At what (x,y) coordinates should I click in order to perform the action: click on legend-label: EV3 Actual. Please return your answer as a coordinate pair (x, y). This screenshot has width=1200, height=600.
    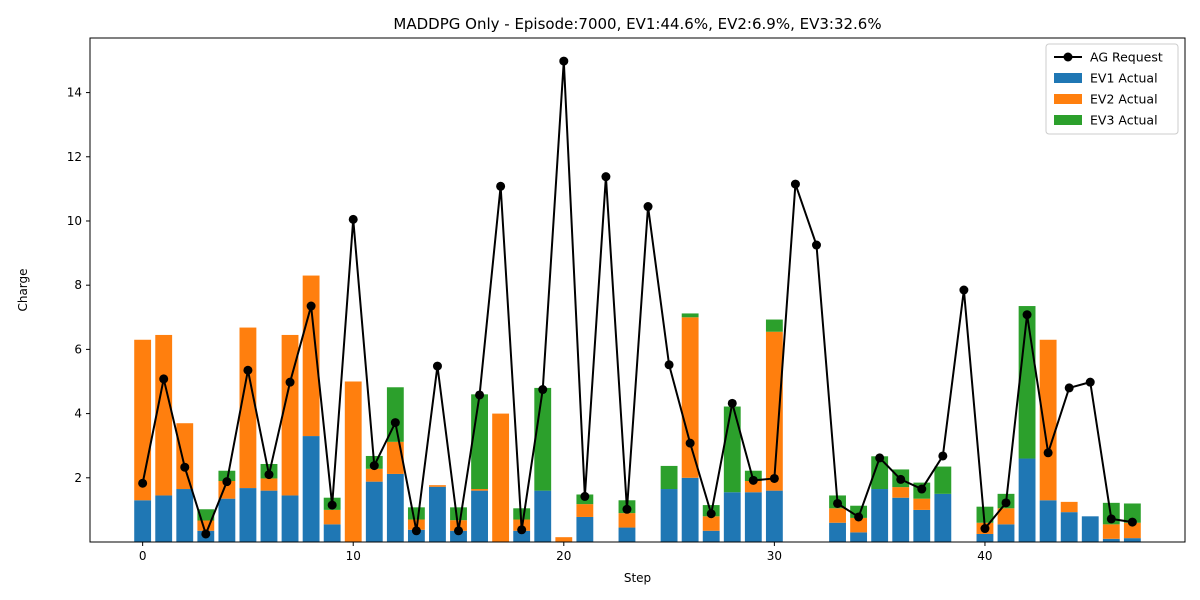
    Looking at the image, I should click on (1124, 120).